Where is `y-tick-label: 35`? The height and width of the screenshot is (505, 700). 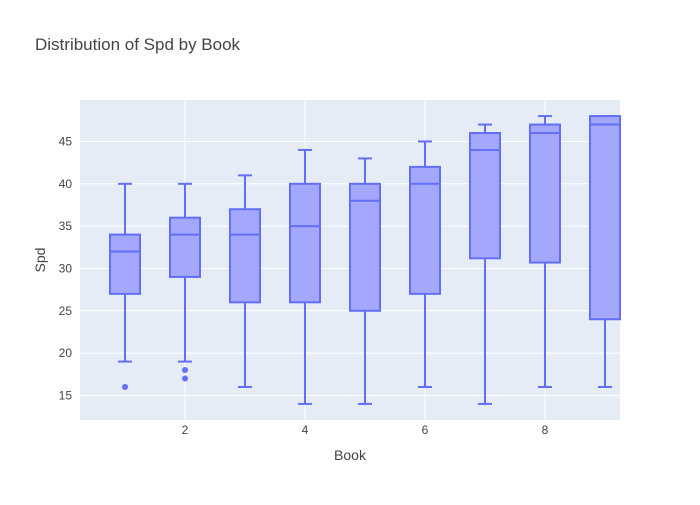
y-tick-label: 35 is located at coordinates (66, 226).